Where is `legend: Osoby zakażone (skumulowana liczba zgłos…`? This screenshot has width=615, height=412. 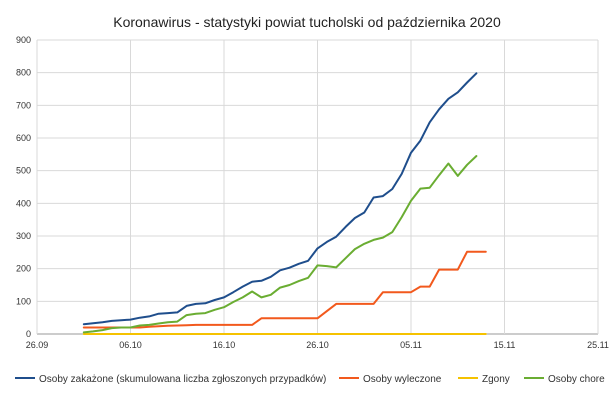 legend: Osoby zakażone (skumulowana liczba zgłos… is located at coordinates (310, 379).